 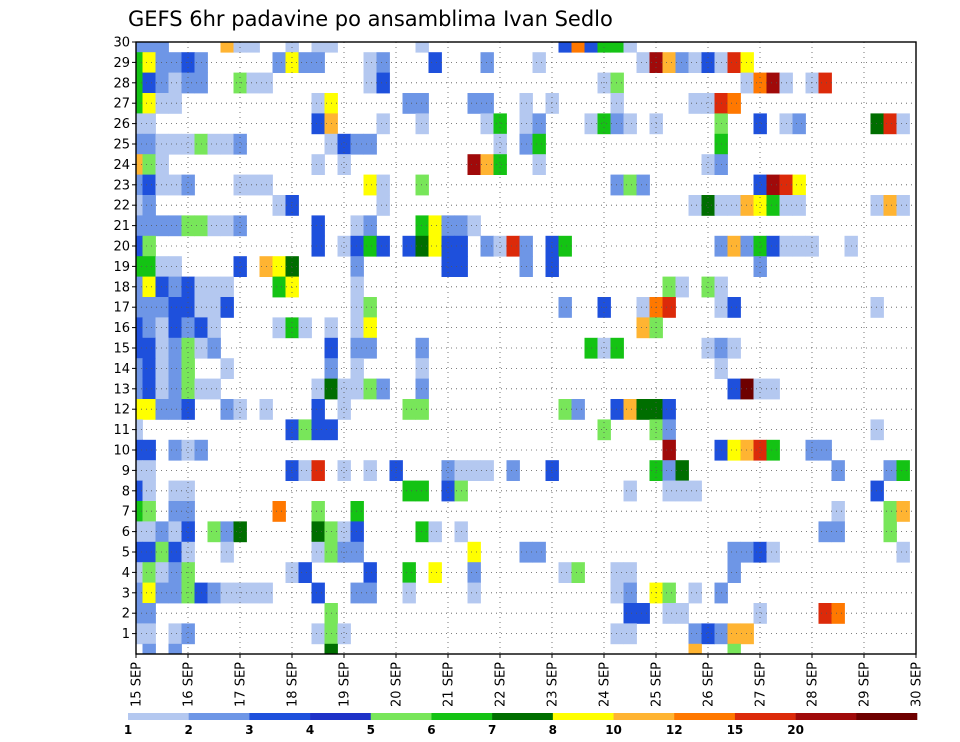 What do you see at coordinates (795, 730) in the screenshot?
I see `legend-label: 20` at bounding box center [795, 730].